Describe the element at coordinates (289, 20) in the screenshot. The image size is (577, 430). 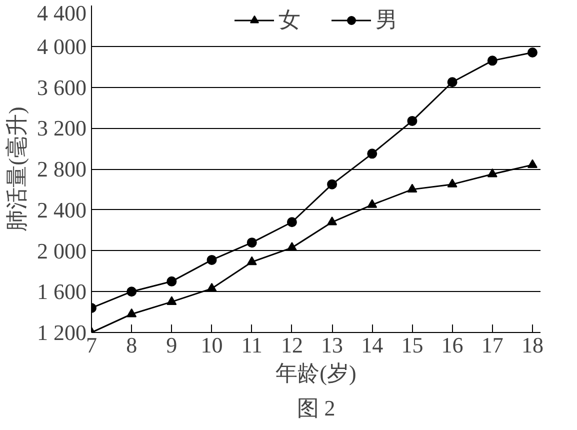
I see `legend-label: 女` at that location.